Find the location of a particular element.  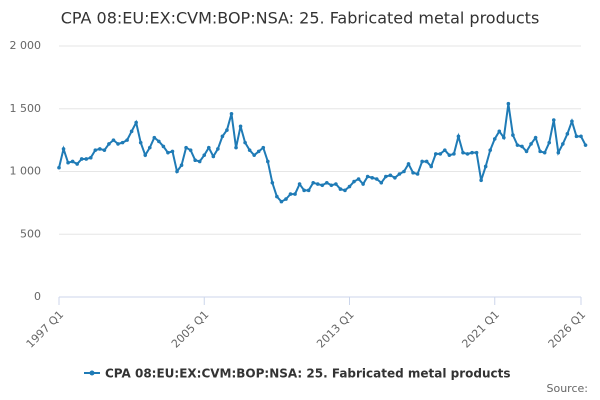

y-tick-label: 500 is located at coordinates (30, 233).